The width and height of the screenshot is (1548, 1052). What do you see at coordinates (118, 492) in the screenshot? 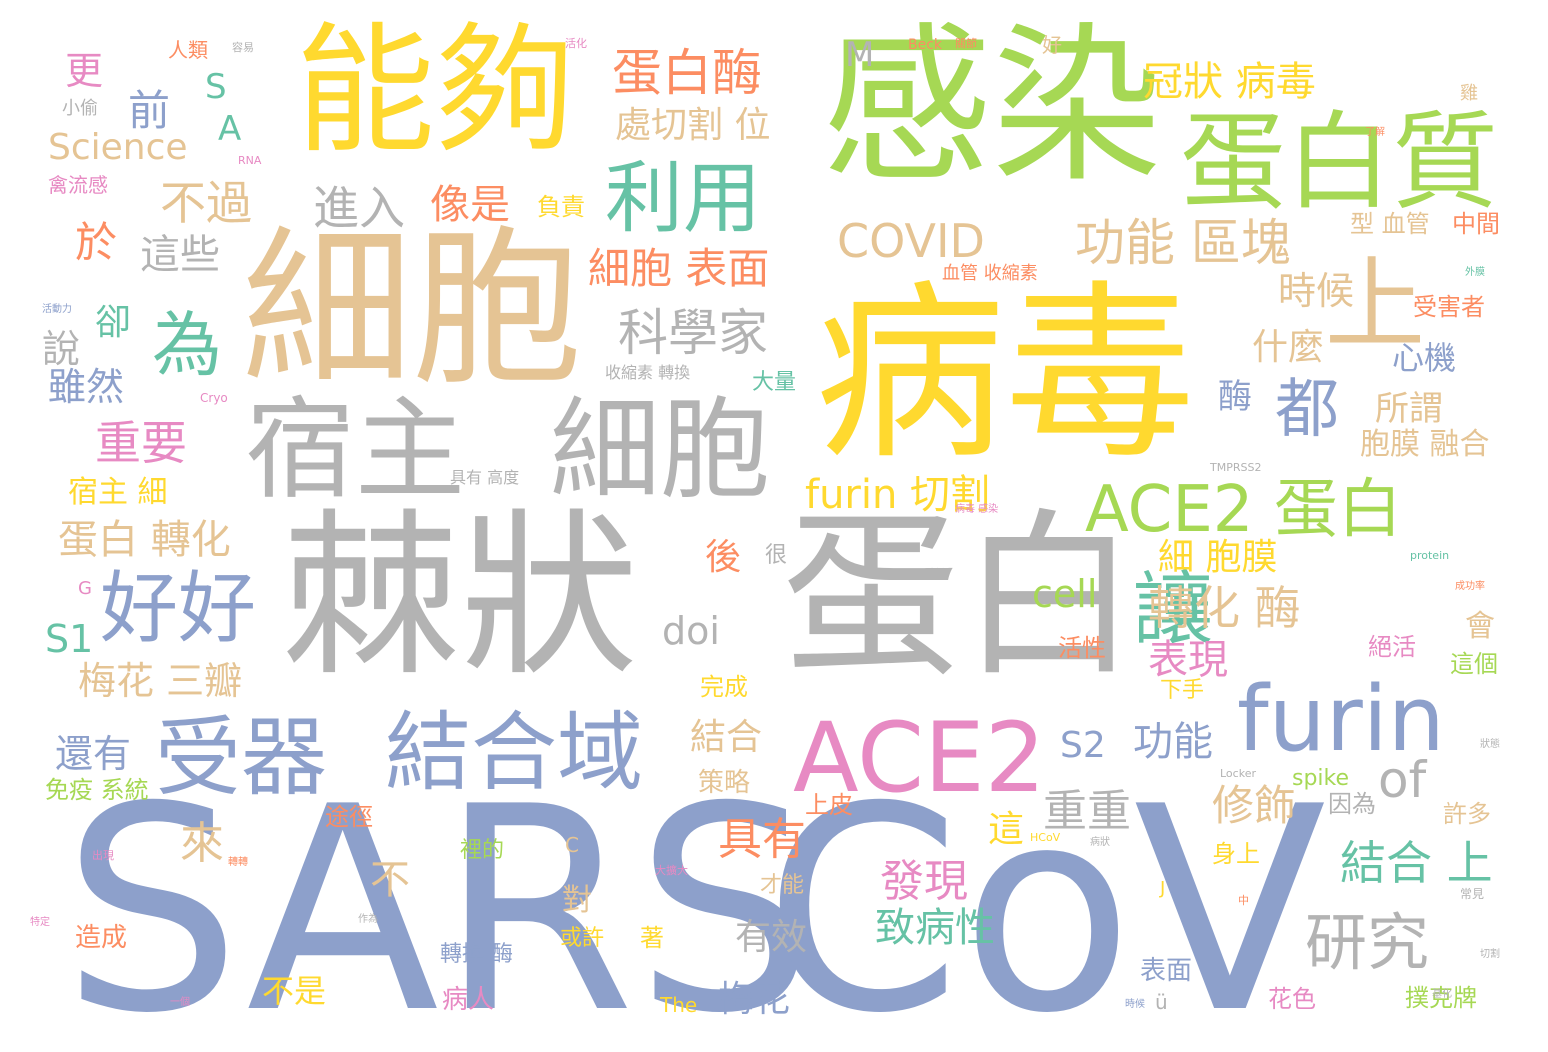
I see `word-host-cell: 宿主 細` at bounding box center [118, 492].